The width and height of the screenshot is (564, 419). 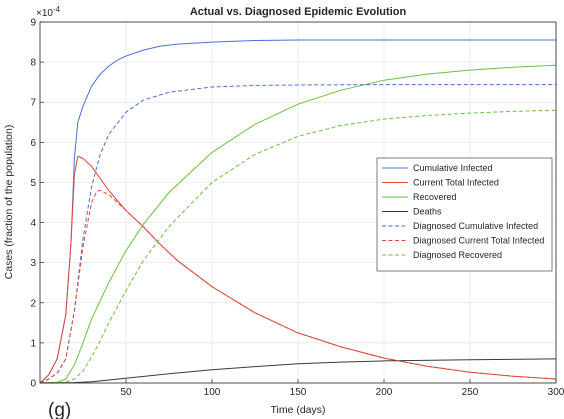 What do you see at coordinates (33, 223) in the screenshot?
I see `y-tick-label: 4` at bounding box center [33, 223].